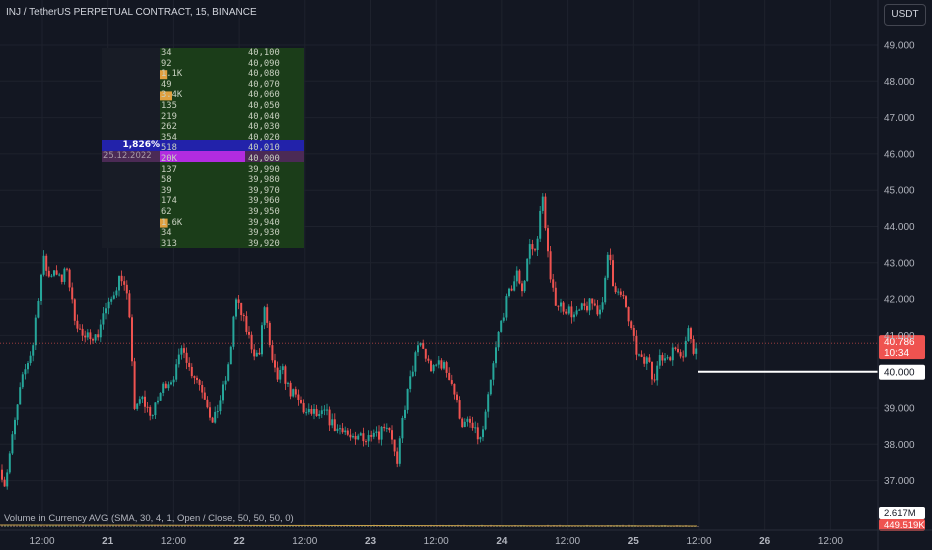  What do you see at coordinates (905, 15) in the screenshot?
I see `currency-button: USDT` at bounding box center [905, 15].